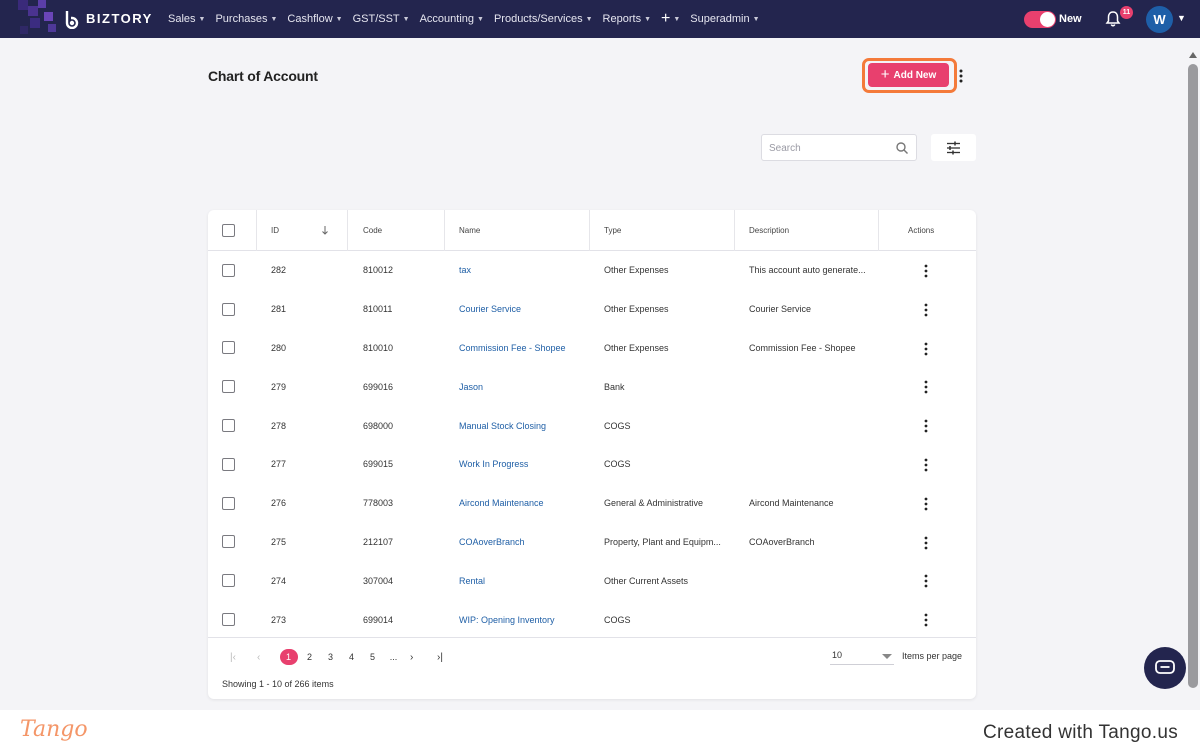 This screenshot has height=756, width=1200. Describe the element at coordinates (471, 386) in the screenshot. I see `cell-name-link: Jason` at that location.